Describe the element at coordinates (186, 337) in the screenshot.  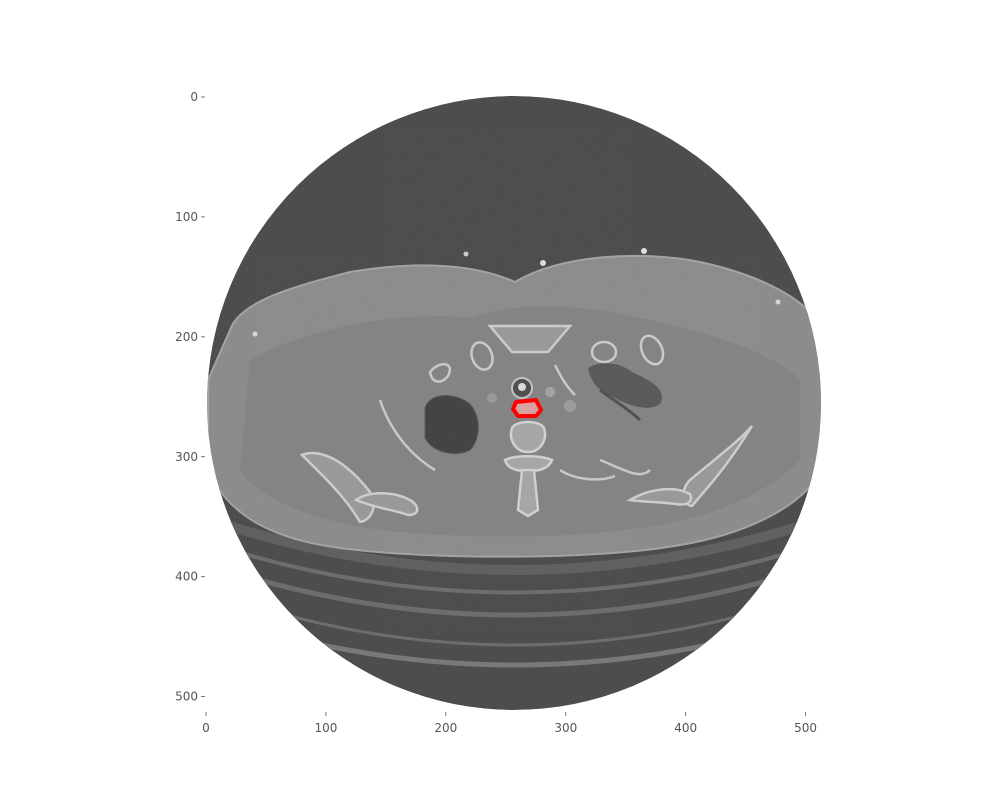
I see `y-tick-label: 200` at that location.